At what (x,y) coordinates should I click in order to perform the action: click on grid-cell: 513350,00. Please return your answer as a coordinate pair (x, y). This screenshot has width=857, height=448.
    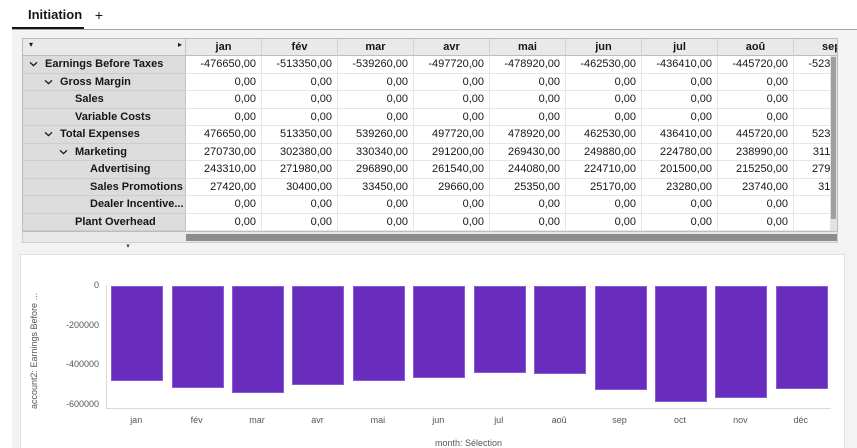
    Looking at the image, I should click on (300, 135).